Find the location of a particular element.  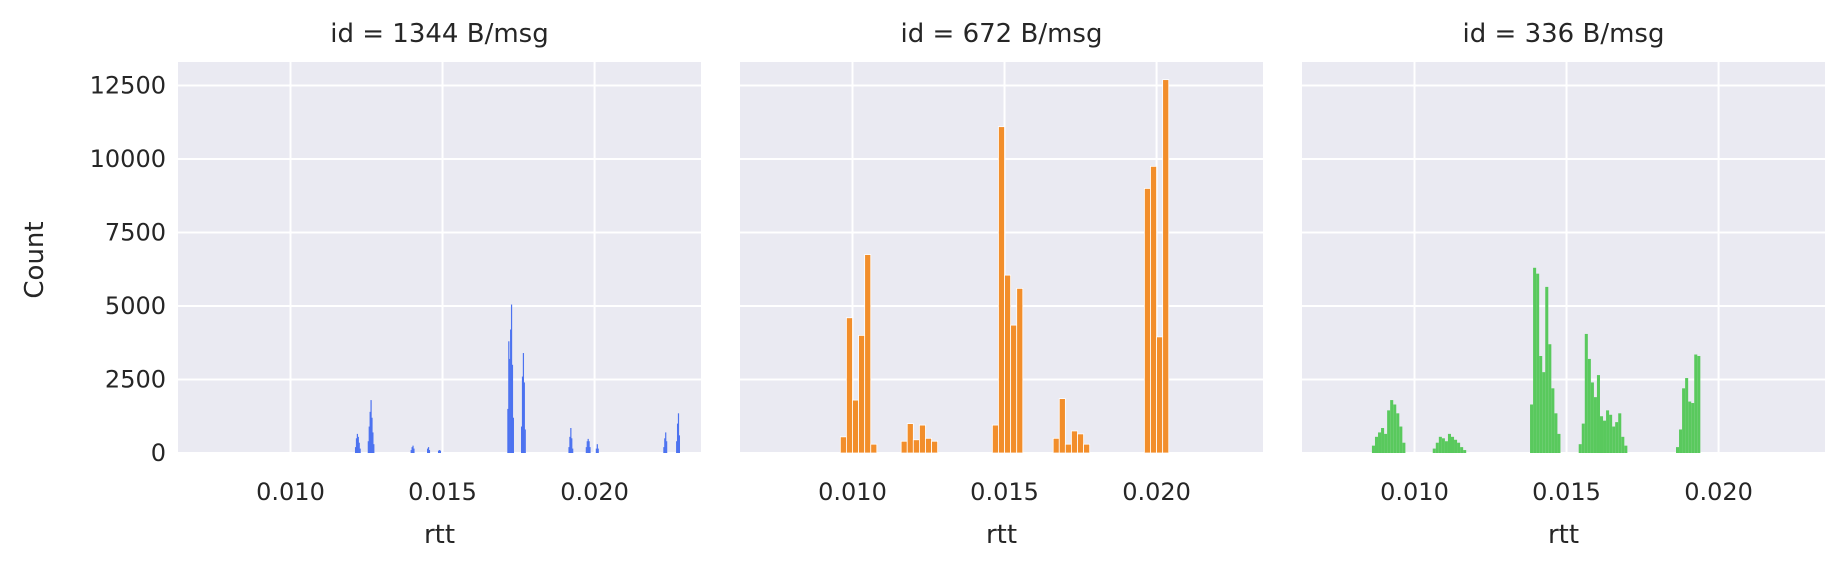

x-tick-label: 0.015 is located at coordinates (442, 492).